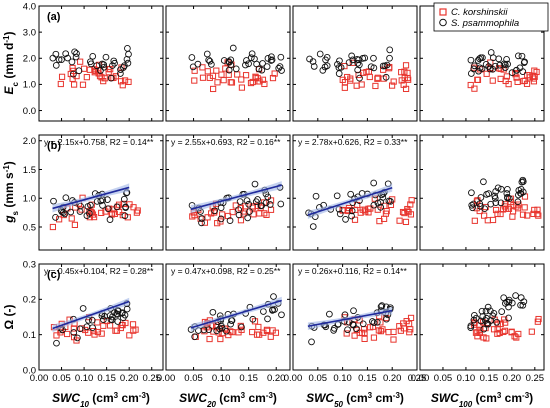 This screenshot has height=408, width=550. I want to click on regression-line, so click(350, 201).